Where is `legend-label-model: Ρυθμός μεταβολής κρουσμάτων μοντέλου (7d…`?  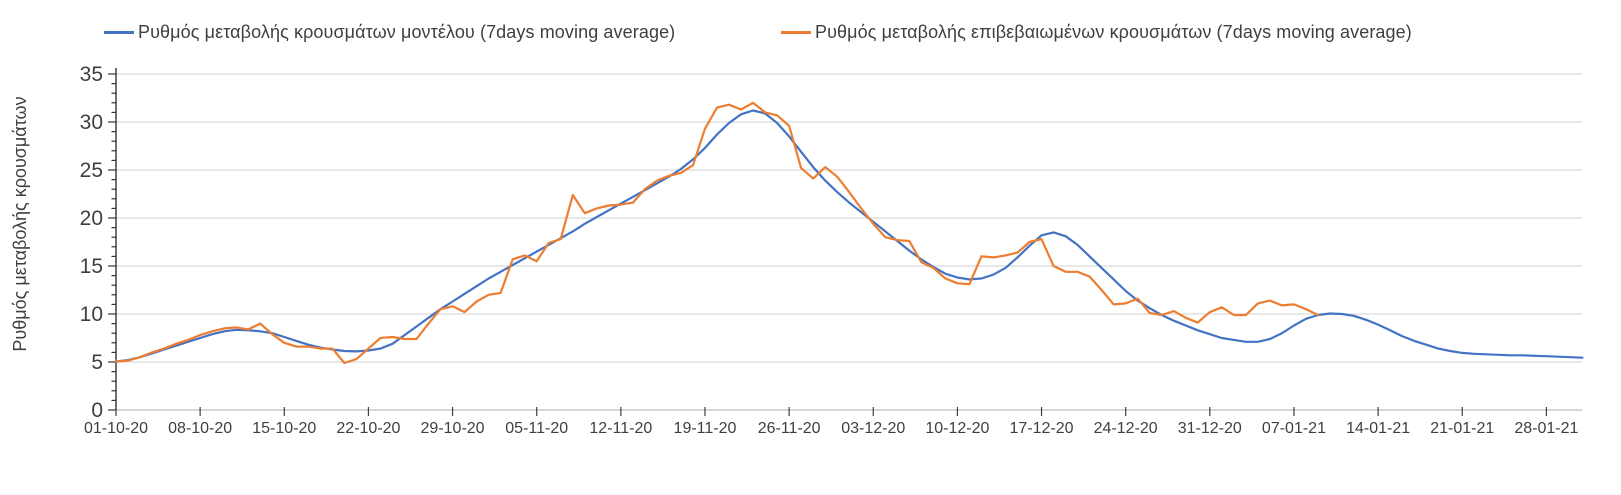
legend-label-model: Ρυθμός μεταβολής κρουσμάτων μοντέλου (7d… is located at coordinates (407, 32).